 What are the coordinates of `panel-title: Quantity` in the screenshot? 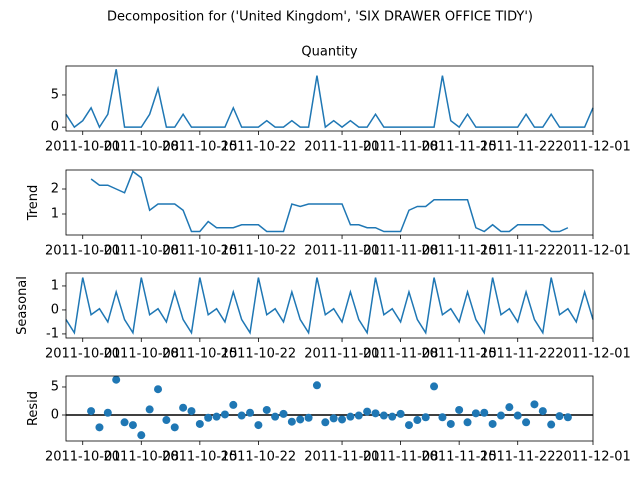 It's located at (329, 52).